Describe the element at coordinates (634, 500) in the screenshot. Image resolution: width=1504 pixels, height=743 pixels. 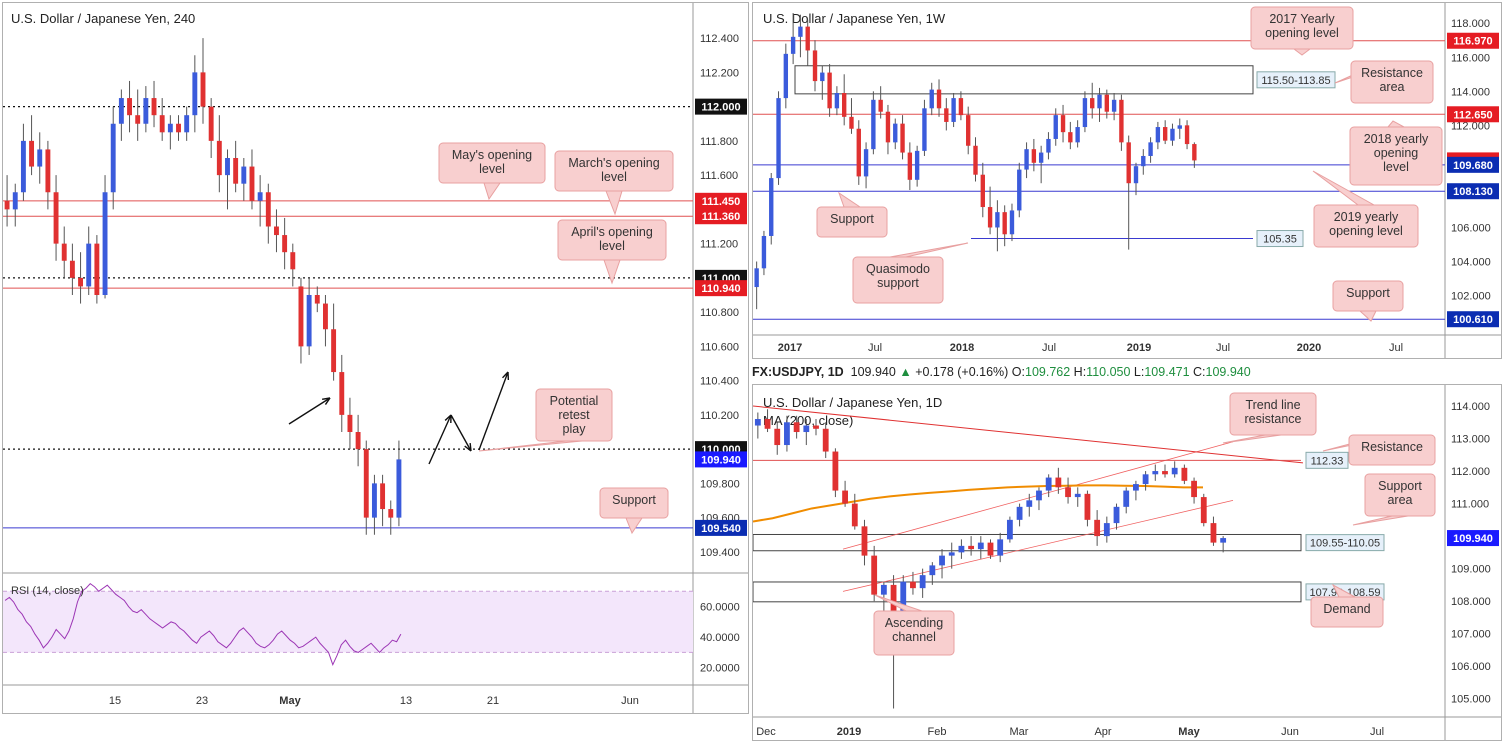
I see `h4-callout-support-text: Support` at that location.